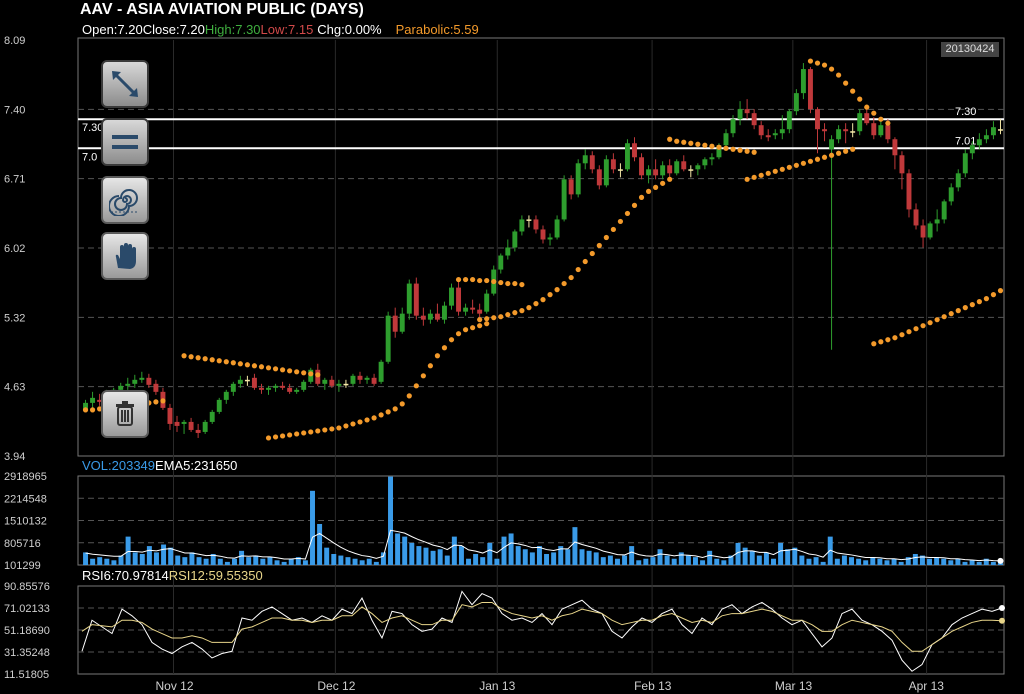 This screenshot has width=1024, height=694. Describe the element at coordinates (125, 142) in the screenshot. I see `horizontal-line-button` at that location.